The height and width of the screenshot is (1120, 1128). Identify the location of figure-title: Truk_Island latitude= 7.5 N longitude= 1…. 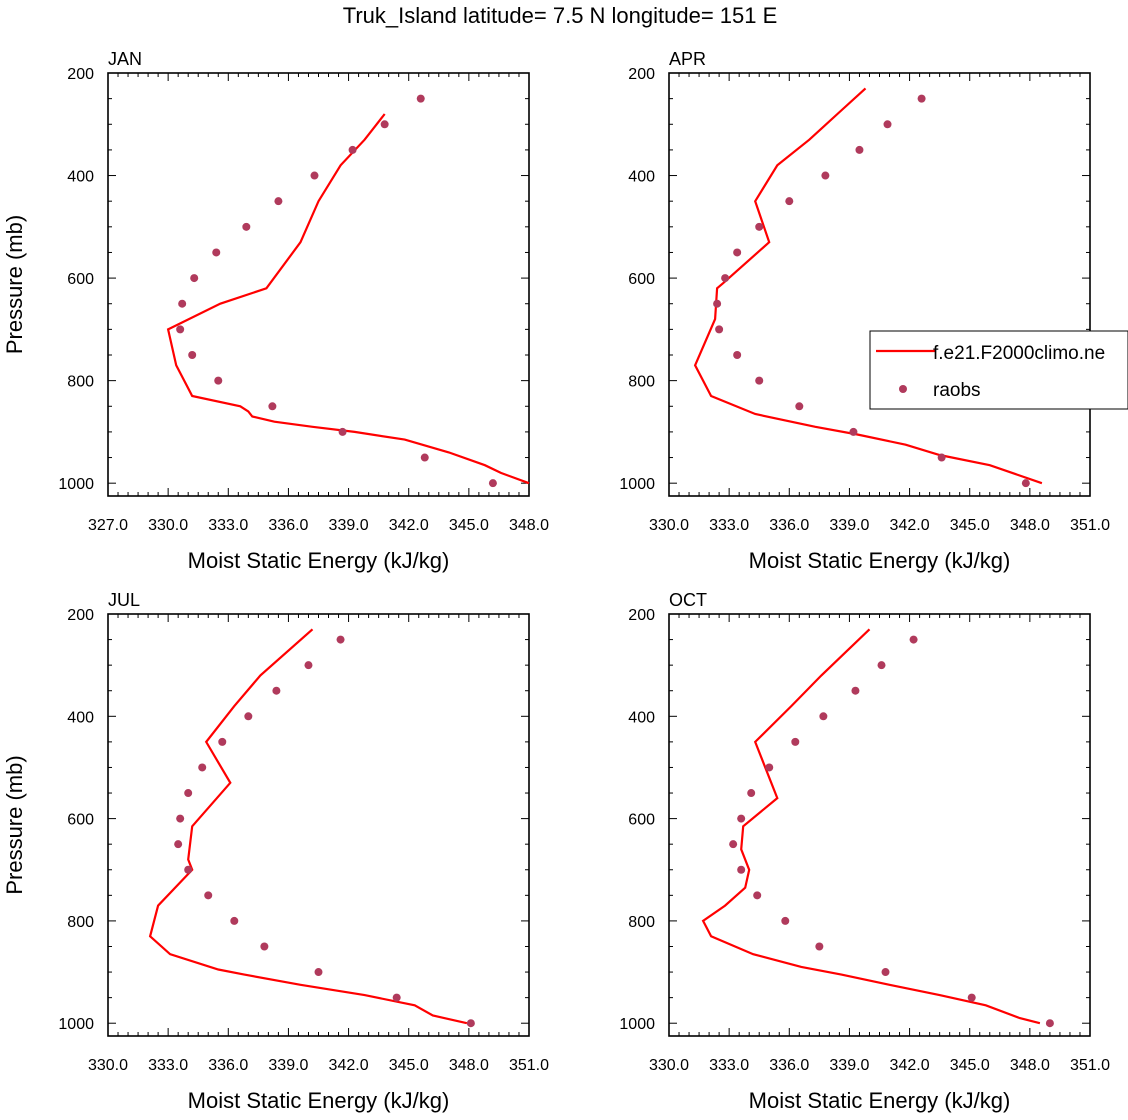
(560, 15).